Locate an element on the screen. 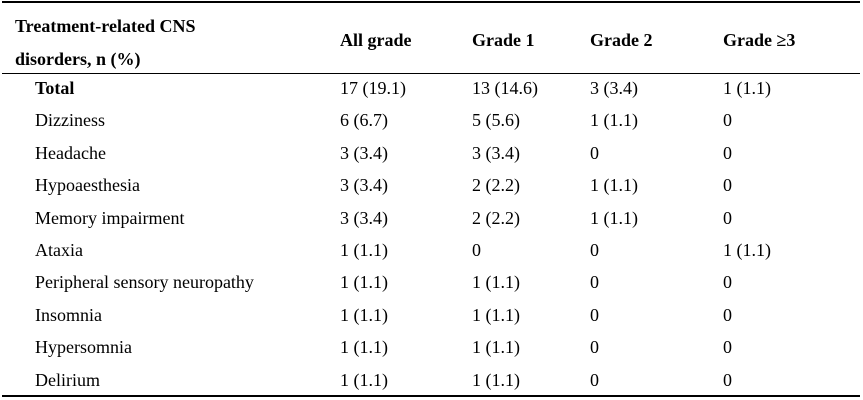  row-label: Memory impairment is located at coordinates (110, 217).